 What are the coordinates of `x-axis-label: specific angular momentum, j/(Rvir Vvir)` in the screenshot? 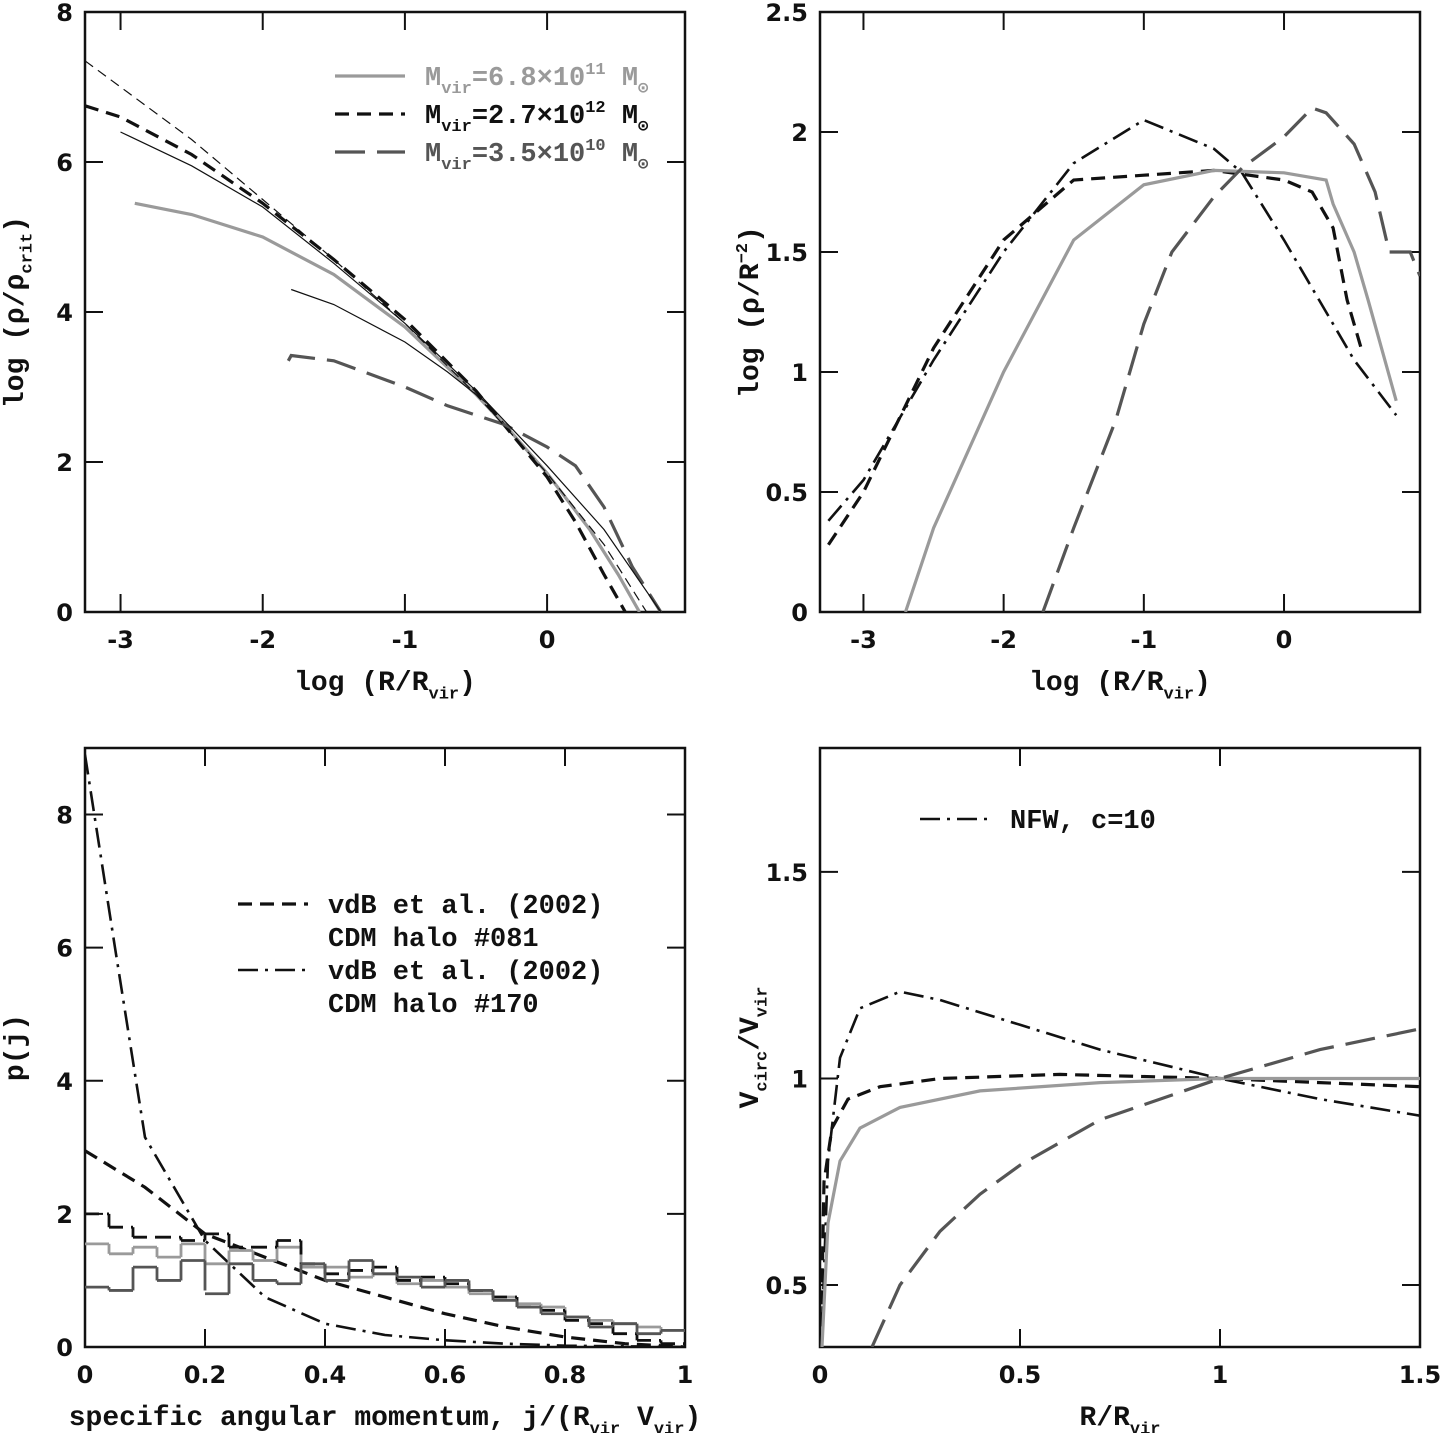 It's located at (385, 1418).